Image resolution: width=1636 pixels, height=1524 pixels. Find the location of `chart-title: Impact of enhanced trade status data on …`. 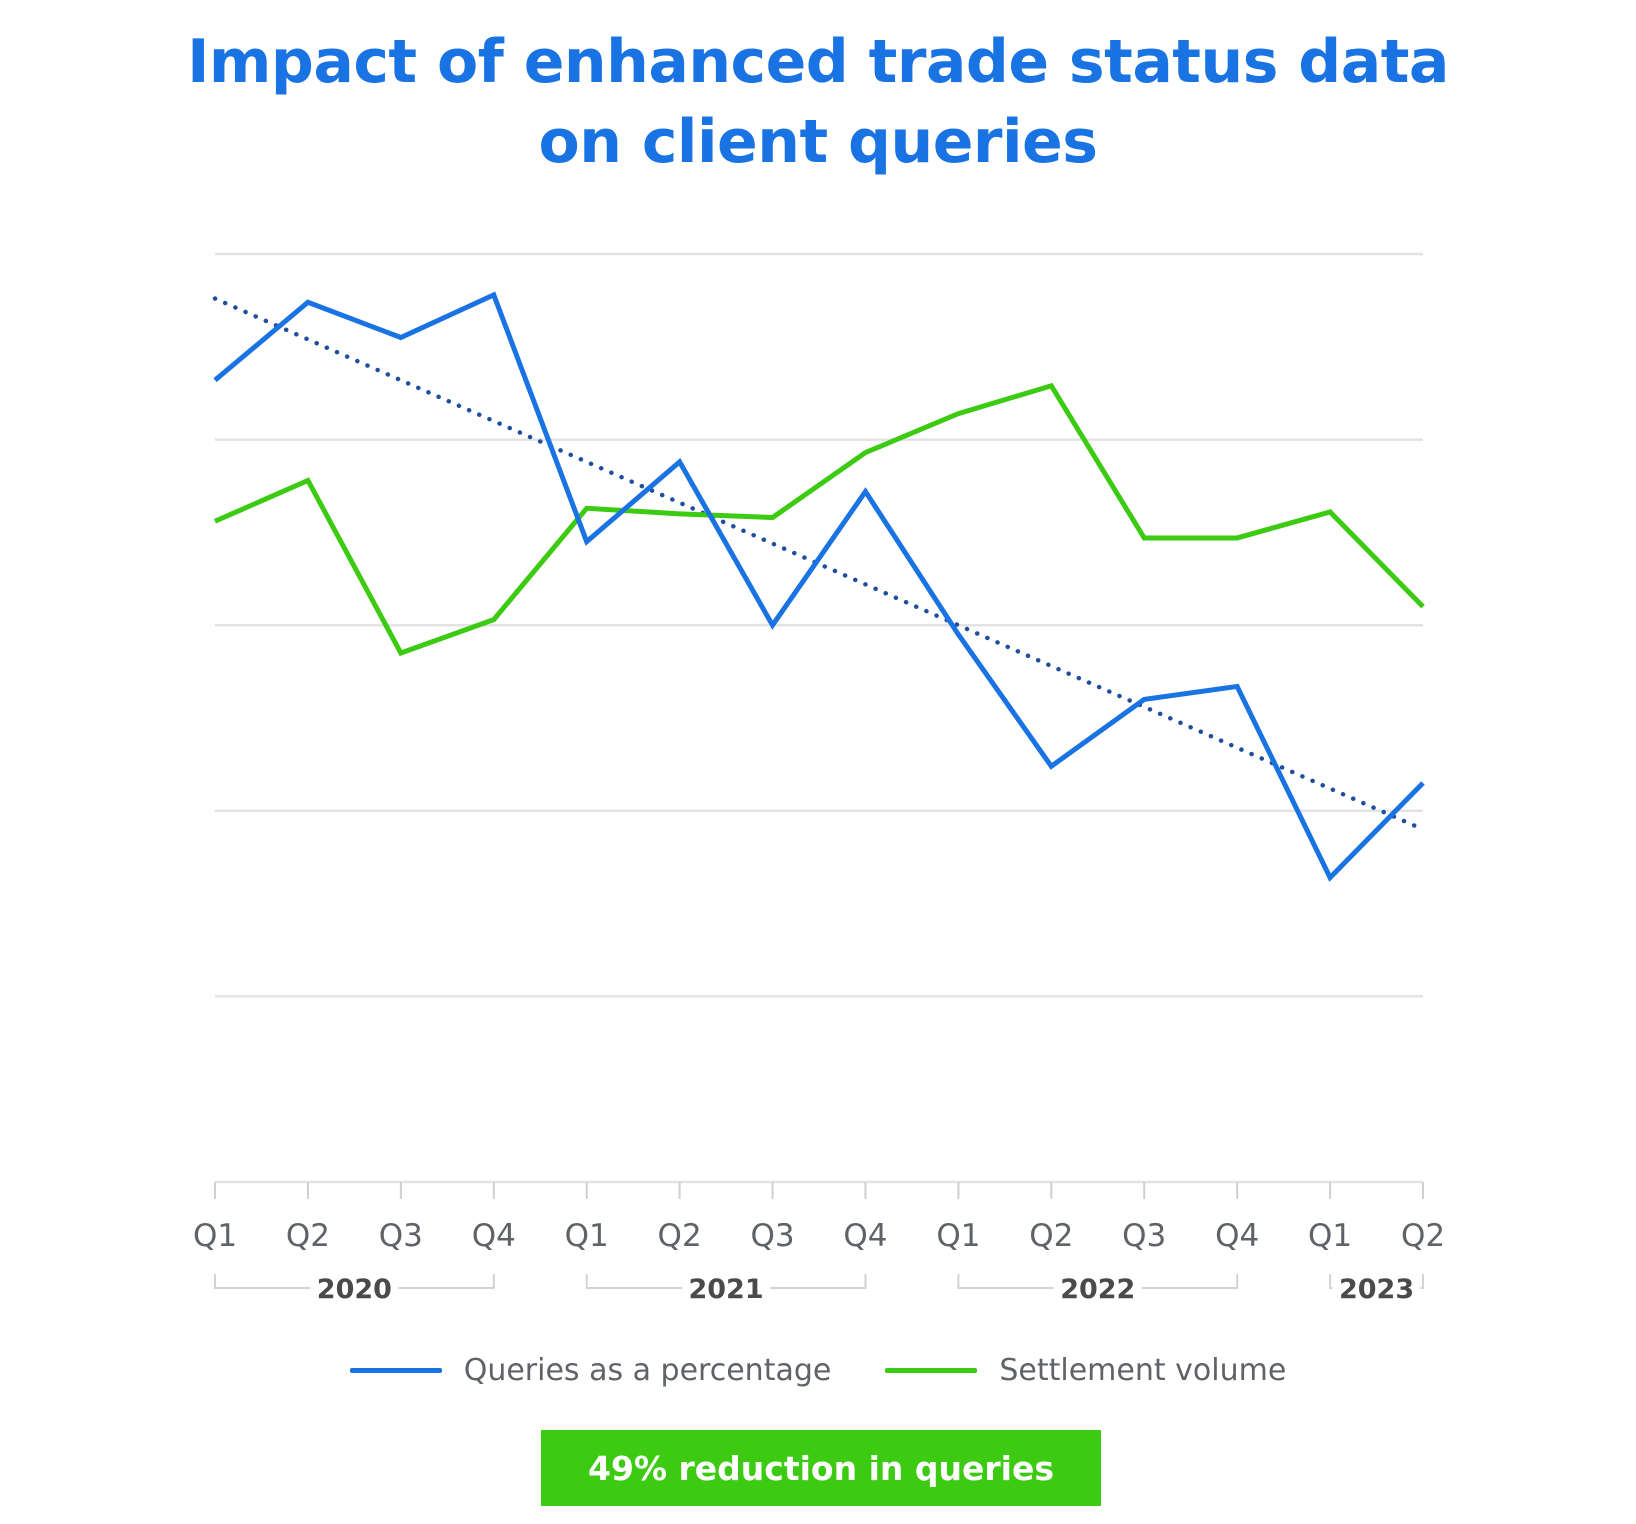

chart-title: Impact of enhanced trade status data on … is located at coordinates (818, 102).